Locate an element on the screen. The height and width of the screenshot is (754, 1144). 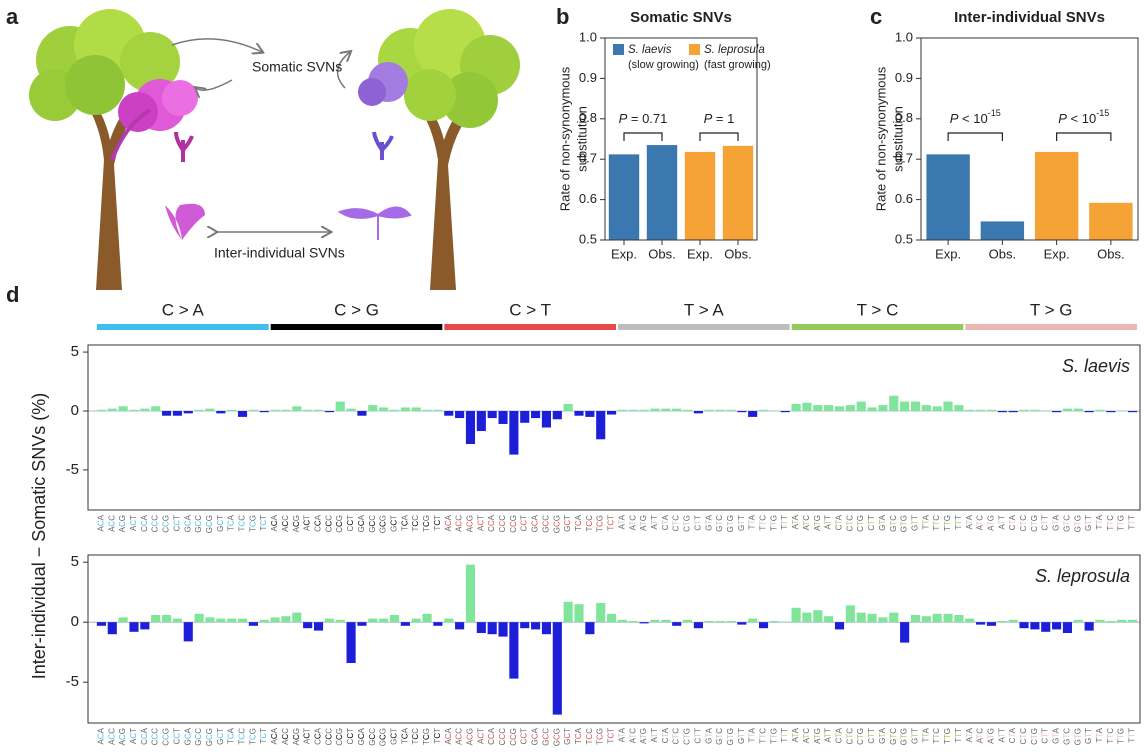
arrow is located at coordinates (216, 45).